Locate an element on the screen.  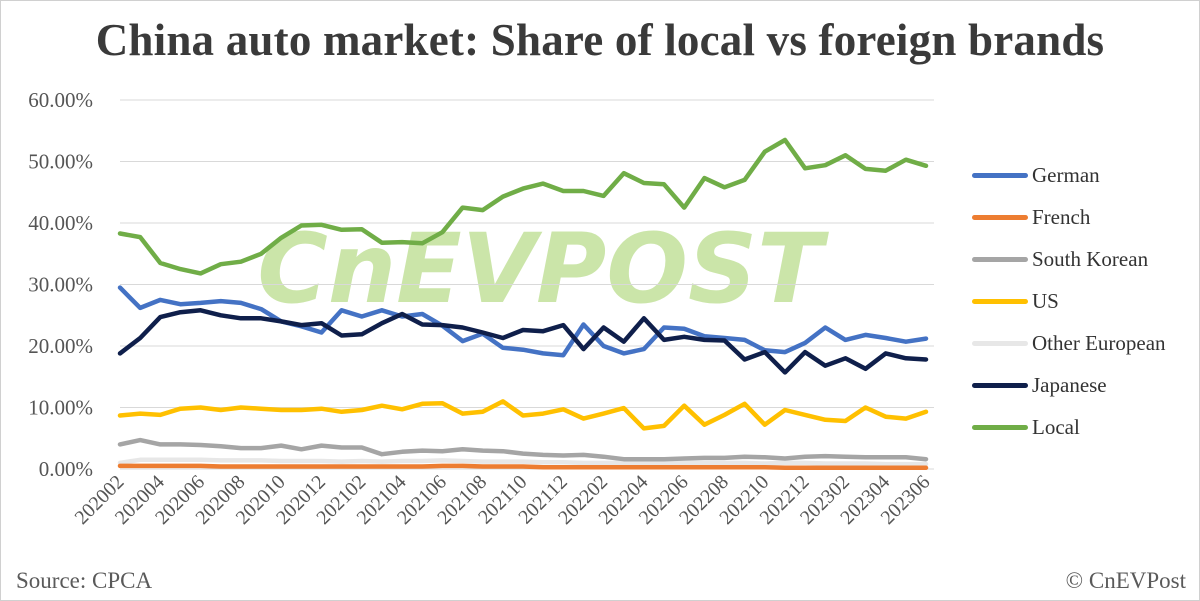
legend-item: Japanese is located at coordinates (1069, 385).